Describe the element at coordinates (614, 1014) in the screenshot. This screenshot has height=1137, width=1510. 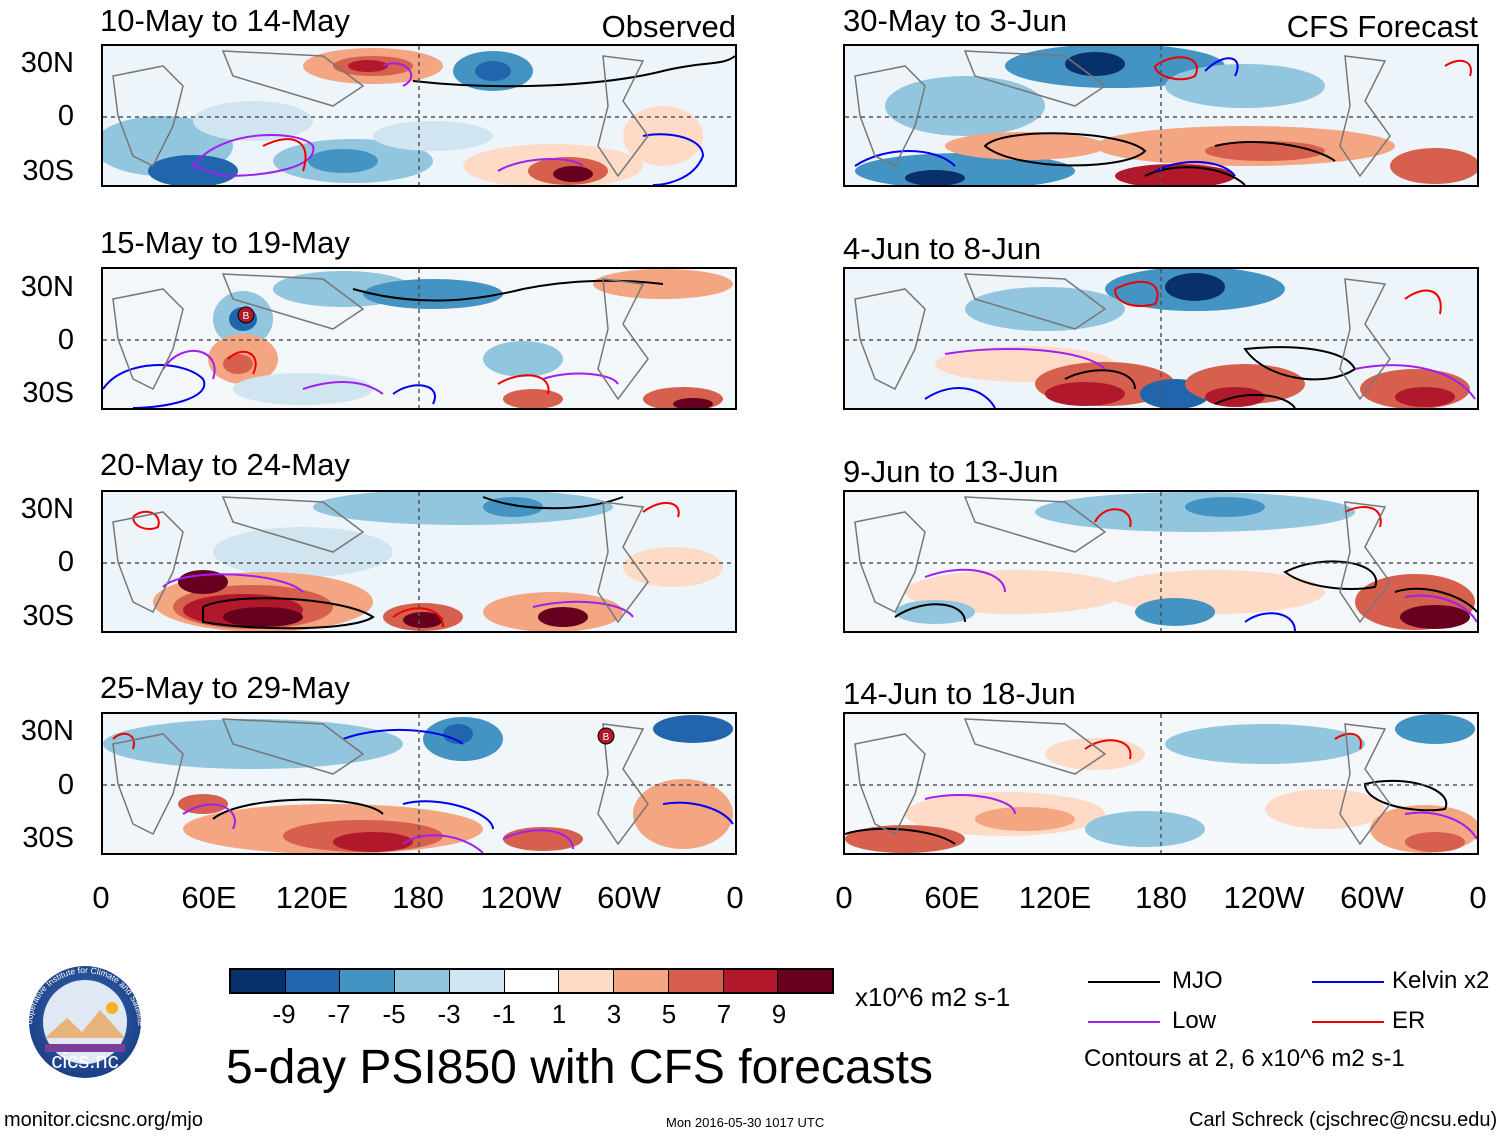
I see `colorbar-tick-label: 3` at that location.